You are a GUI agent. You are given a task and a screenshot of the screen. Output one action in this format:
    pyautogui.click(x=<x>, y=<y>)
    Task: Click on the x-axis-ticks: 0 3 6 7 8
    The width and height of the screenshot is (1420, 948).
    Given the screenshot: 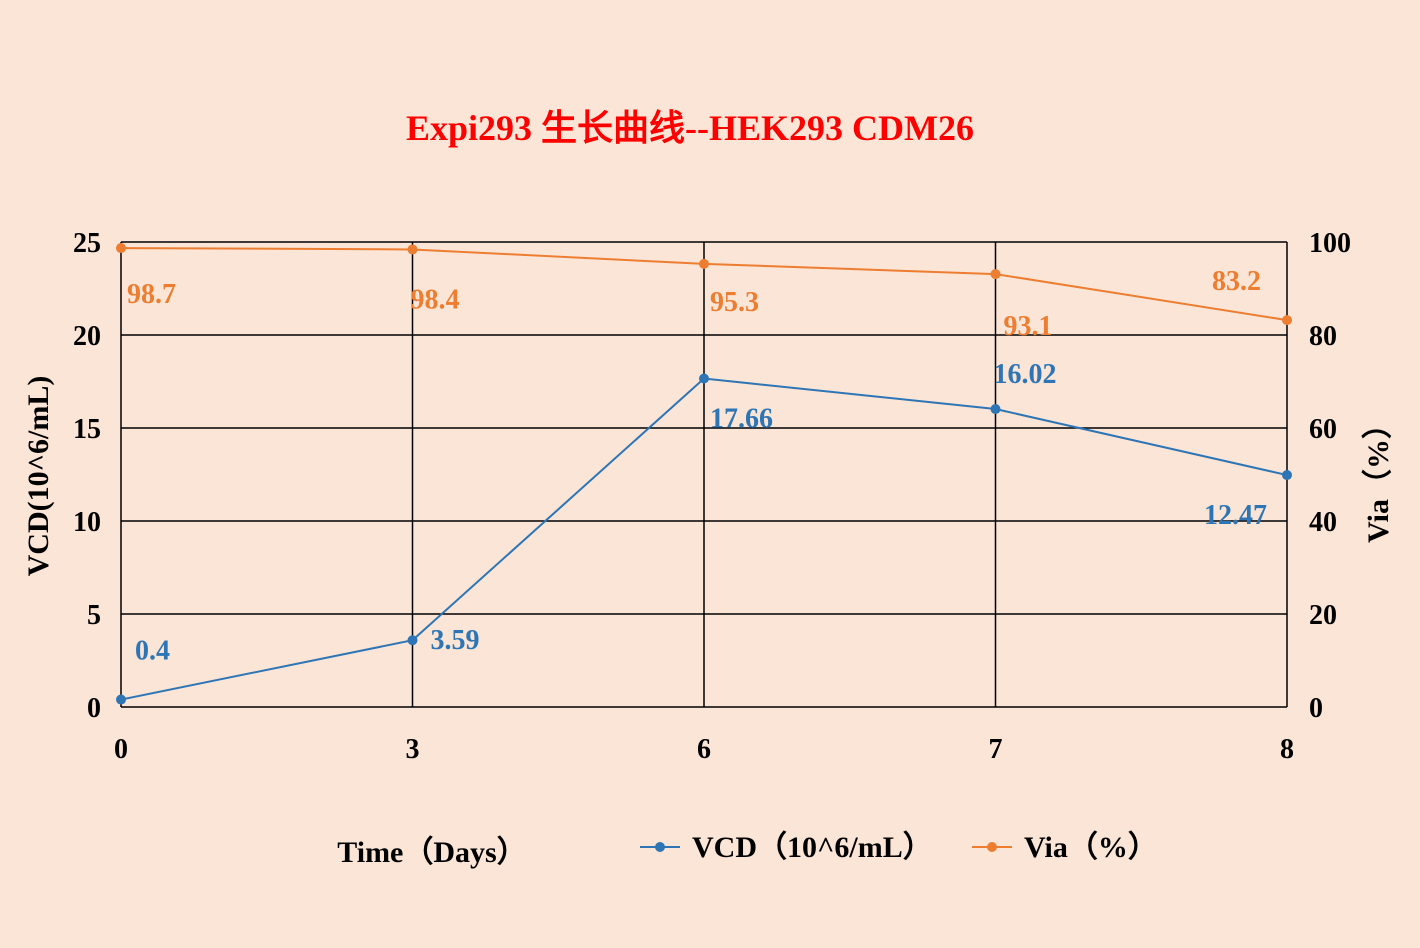 What is the action you would take?
    pyautogui.click(x=704, y=749)
    